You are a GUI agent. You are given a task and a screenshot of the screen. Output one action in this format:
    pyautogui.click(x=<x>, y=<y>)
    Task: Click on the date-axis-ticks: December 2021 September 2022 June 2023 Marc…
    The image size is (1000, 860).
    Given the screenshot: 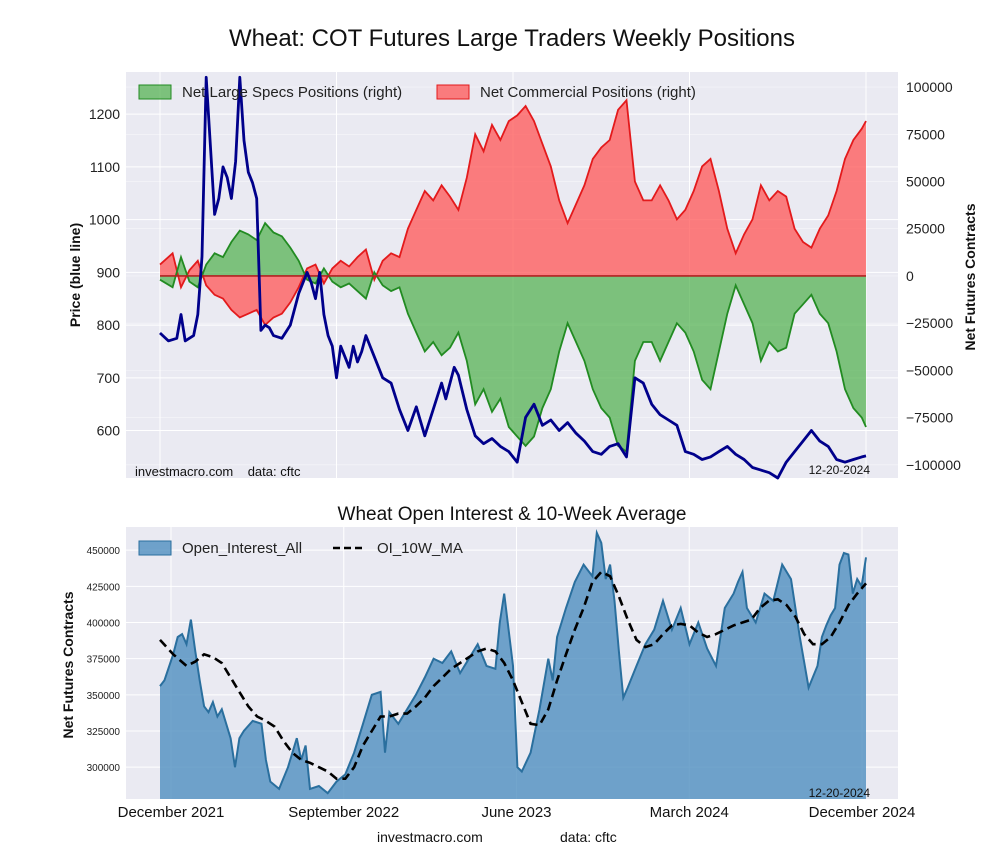 What is the action you would take?
    pyautogui.click(x=517, y=812)
    